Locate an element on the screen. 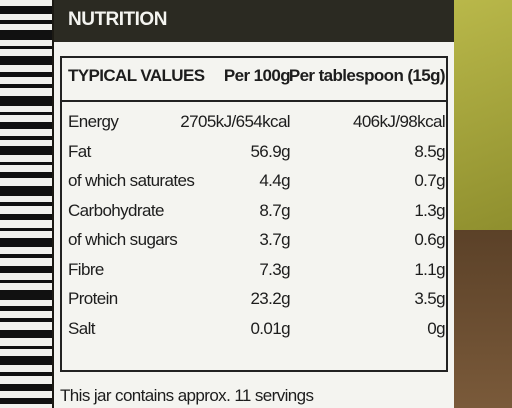  cell-value: 4.4g is located at coordinates (274, 180).